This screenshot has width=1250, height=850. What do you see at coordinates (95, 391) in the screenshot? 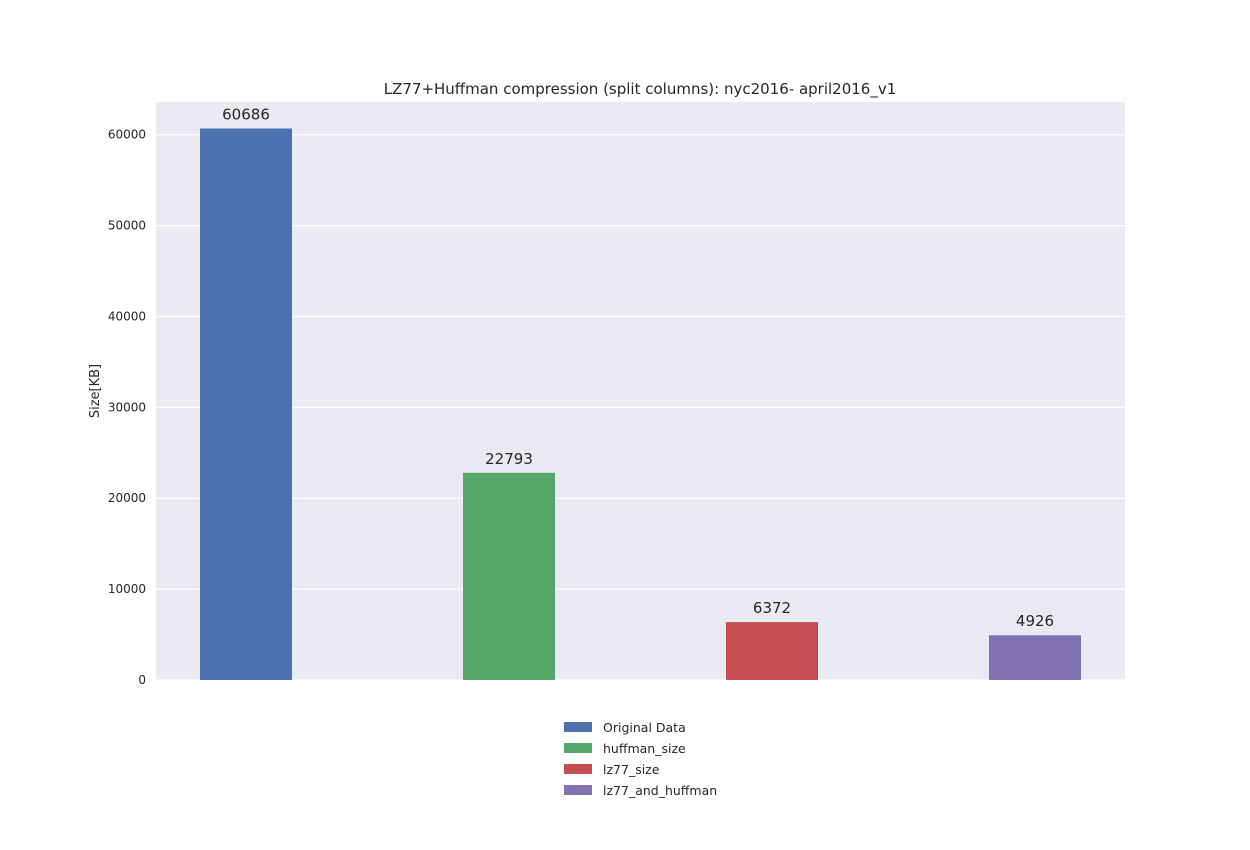
I see `y-axis-label: Size[KB]` at bounding box center [95, 391].